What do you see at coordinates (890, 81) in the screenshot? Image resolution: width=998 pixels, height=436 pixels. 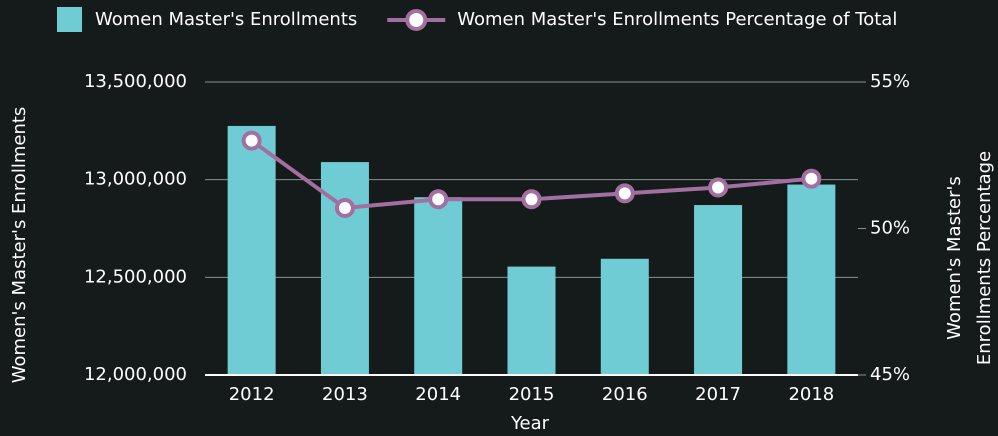 I see `y2-tick-label: 55%` at bounding box center [890, 81].